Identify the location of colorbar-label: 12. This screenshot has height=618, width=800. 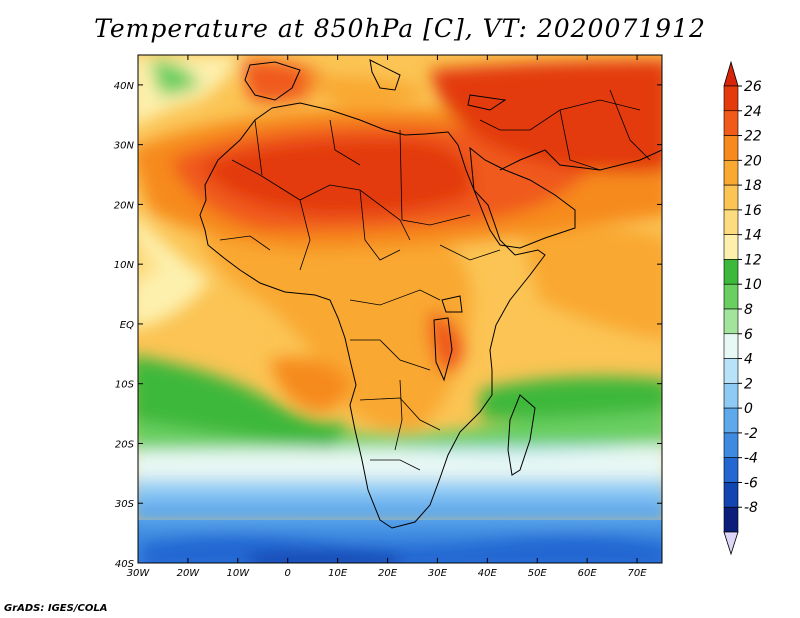
(753, 260).